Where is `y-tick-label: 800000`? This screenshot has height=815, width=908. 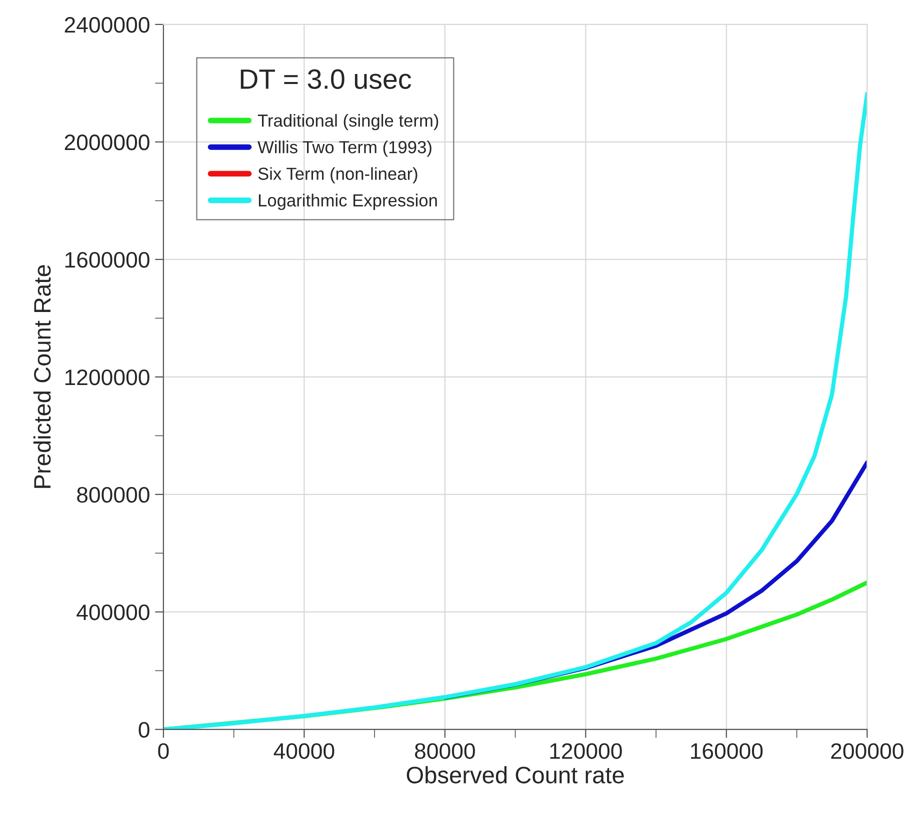 y-tick-label: 800000 is located at coordinates (113, 494).